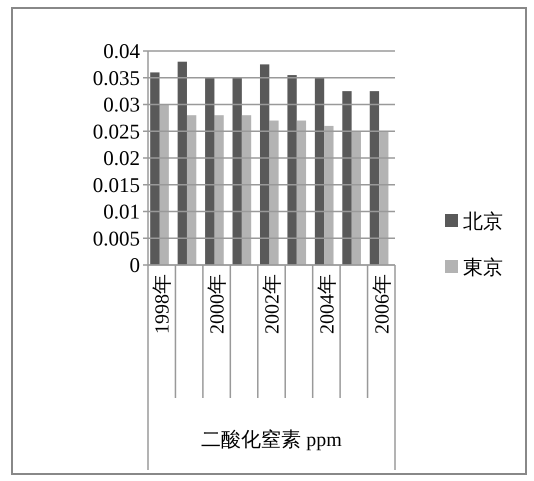 The height and width of the screenshot is (481, 534). What do you see at coordinates (483, 268) in the screenshot?
I see `legend-label: 東京` at bounding box center [483, 268].